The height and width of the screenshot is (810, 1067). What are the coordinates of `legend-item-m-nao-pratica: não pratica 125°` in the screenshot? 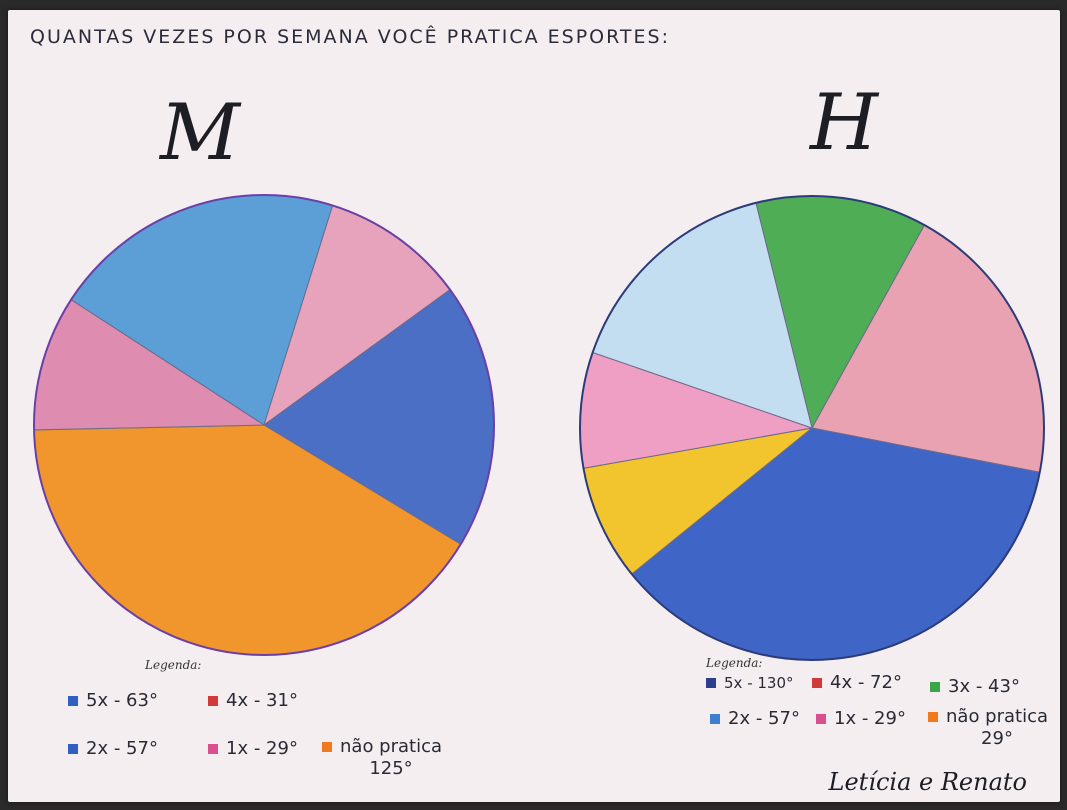 It's located at (382, 758).